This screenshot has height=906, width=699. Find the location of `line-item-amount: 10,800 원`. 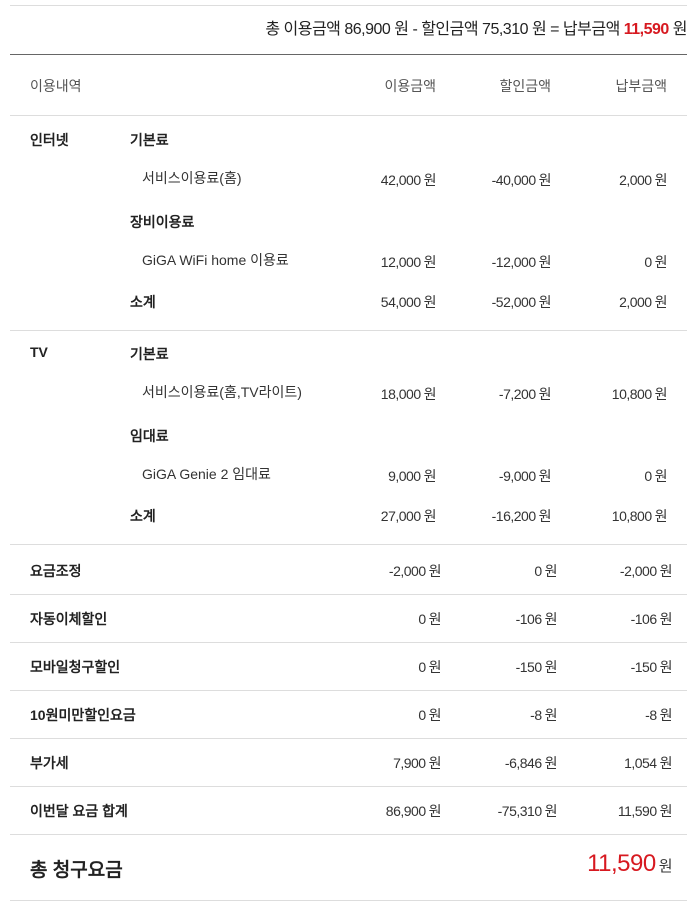

line-item-amount: 10,800 원 is located at coordinates (639, 394).